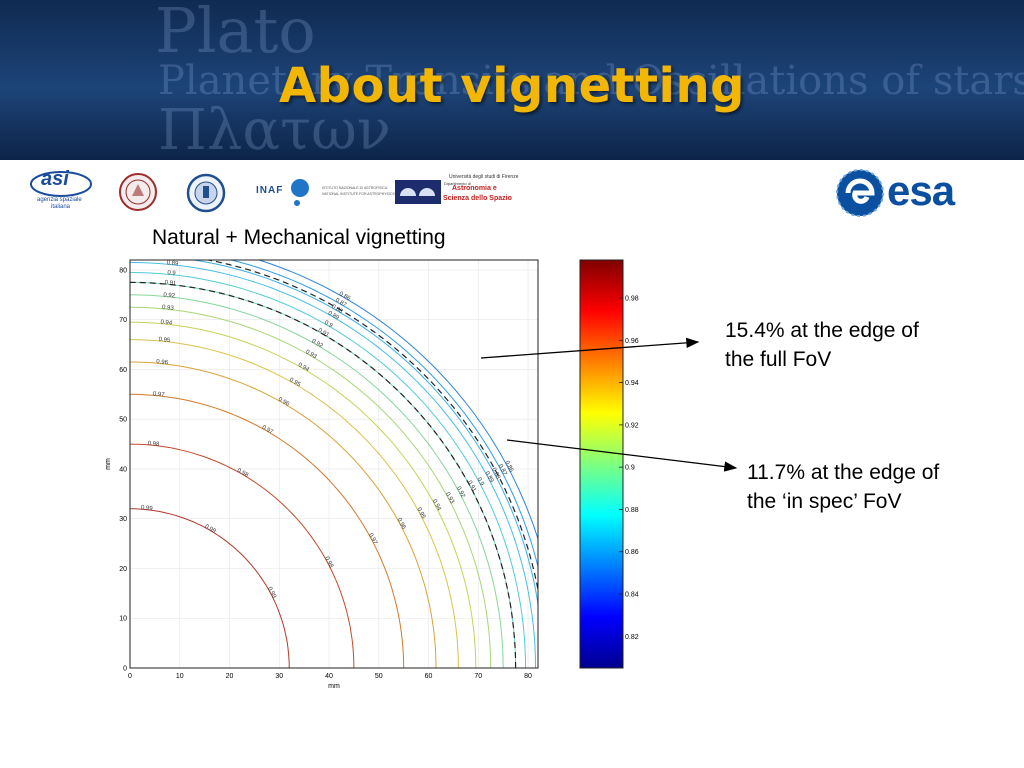 The image size is (1024, 768). Describe the element at coordinates (268, 430) in the screenshot. I see `contour-label-0.97-1: 0.97` at that location.